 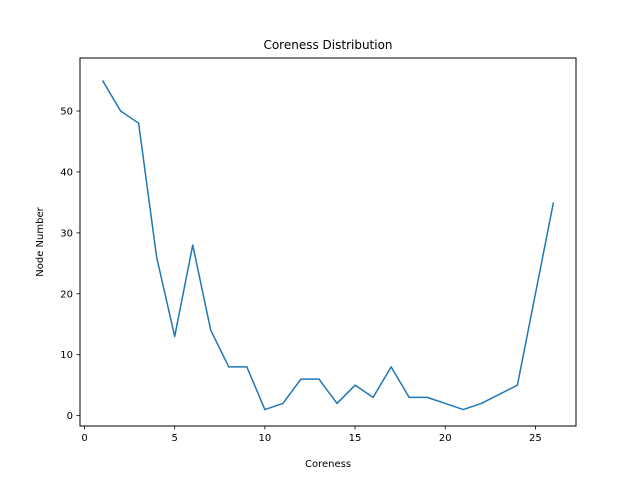 What do you see at coordinates (66, 112) in the screenshot?
I see `y-tick-label: 50` at bounding box center [66, 112].